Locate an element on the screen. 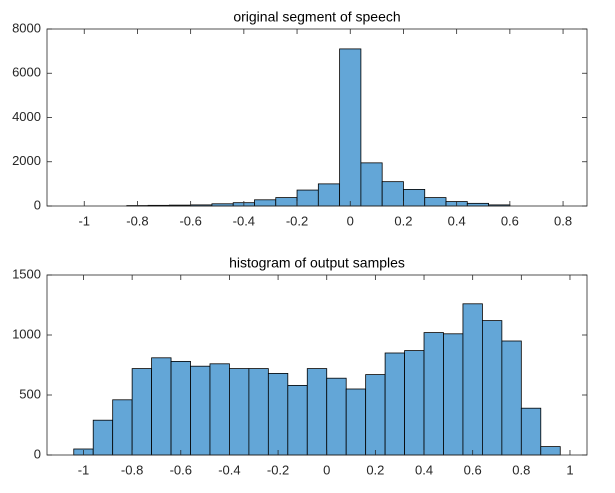 This screenshot has height=493, width=615. chart-title: original segment of speech is located at coordinates (316, 17).